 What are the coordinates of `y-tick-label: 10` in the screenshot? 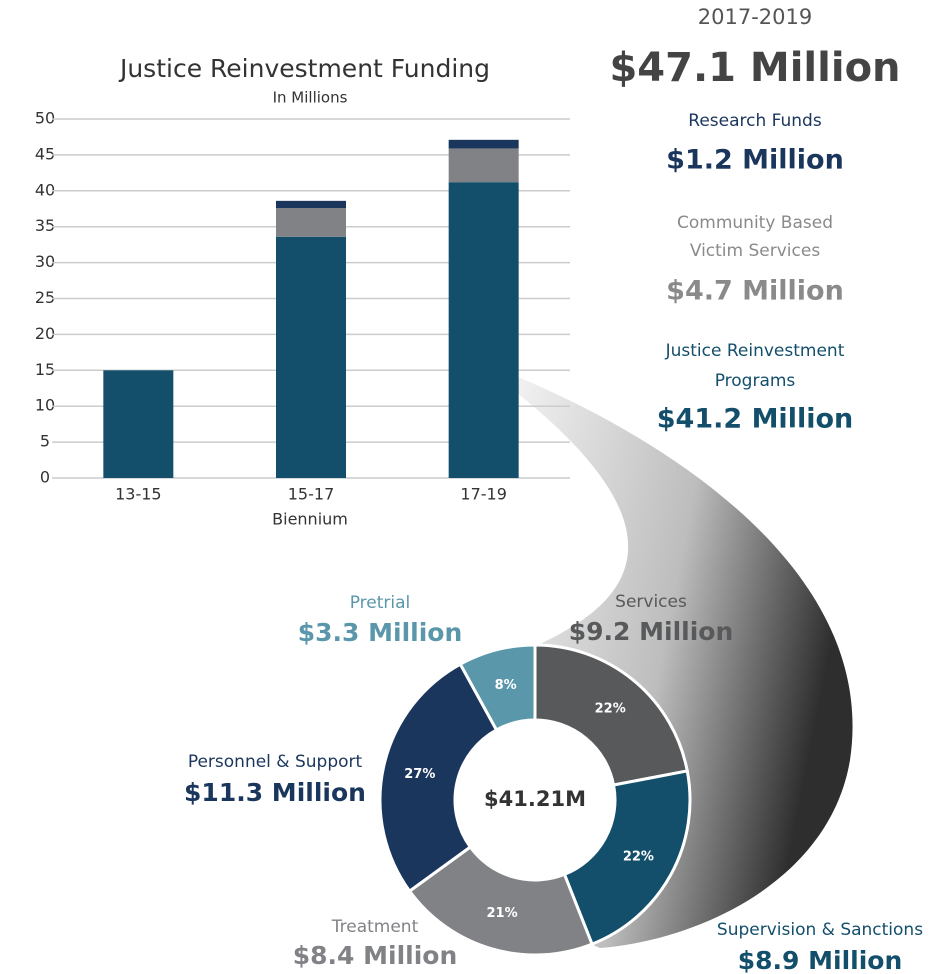 It's located at (45, 405).